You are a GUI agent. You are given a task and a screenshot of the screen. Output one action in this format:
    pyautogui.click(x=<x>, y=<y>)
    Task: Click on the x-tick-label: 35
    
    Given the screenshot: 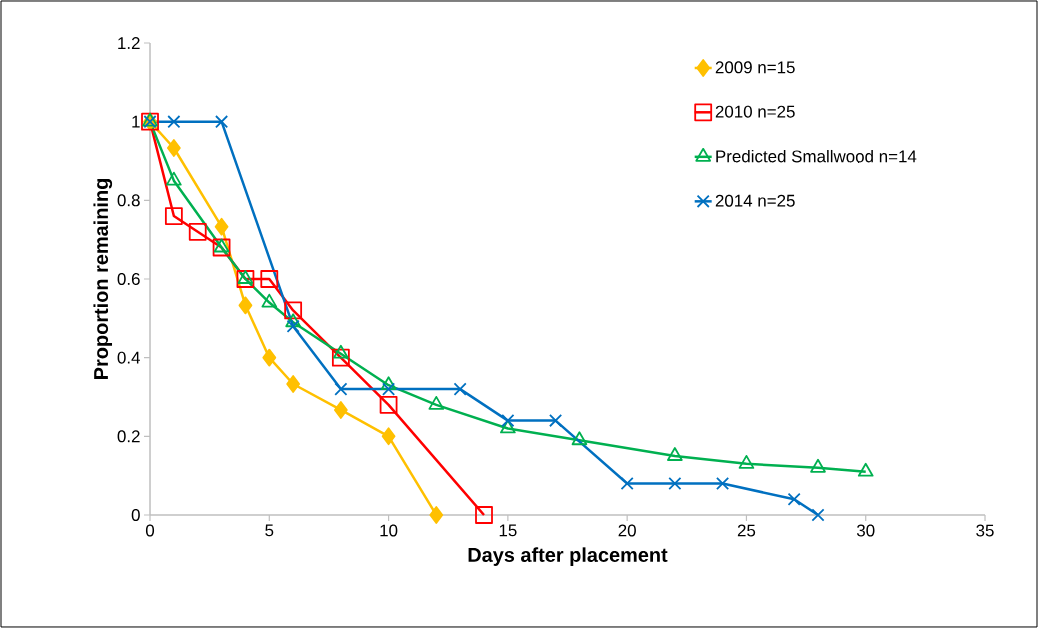 What is the action you would take?
    pyautogui.click(x=985, y=530)
    